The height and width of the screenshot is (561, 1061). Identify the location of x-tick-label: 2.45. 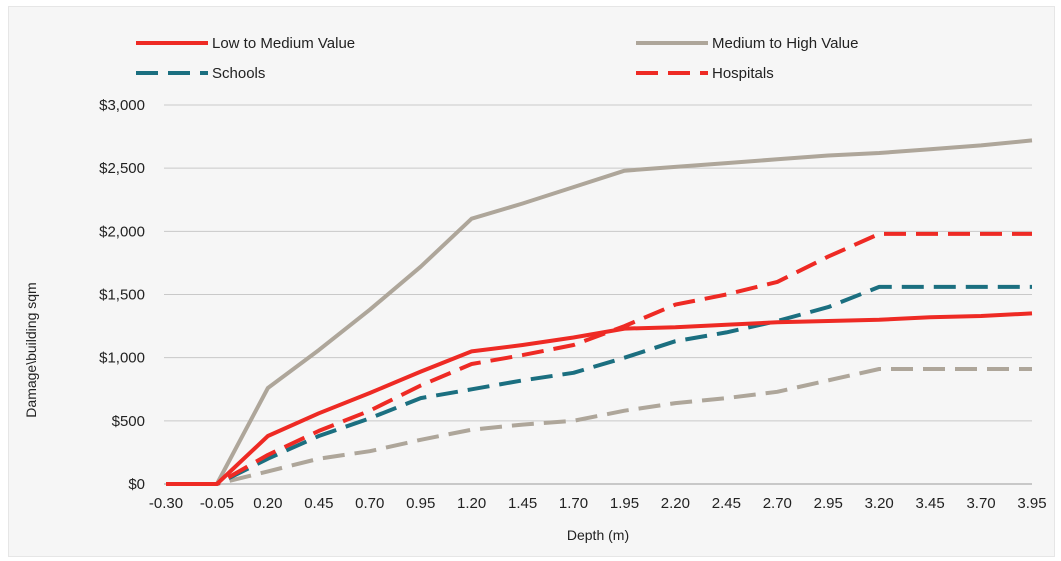
(726, 503).